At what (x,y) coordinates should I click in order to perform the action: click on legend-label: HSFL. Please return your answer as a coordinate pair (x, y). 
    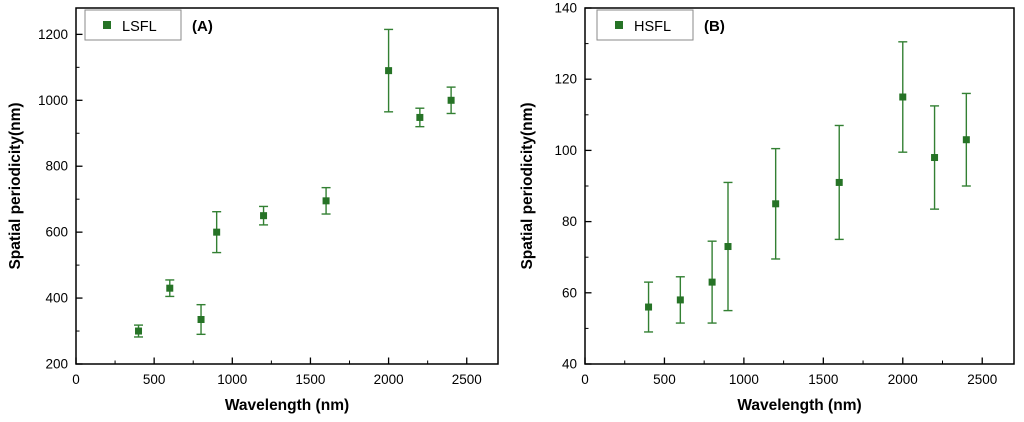
    Looking at the image, I should click on (652, 27).